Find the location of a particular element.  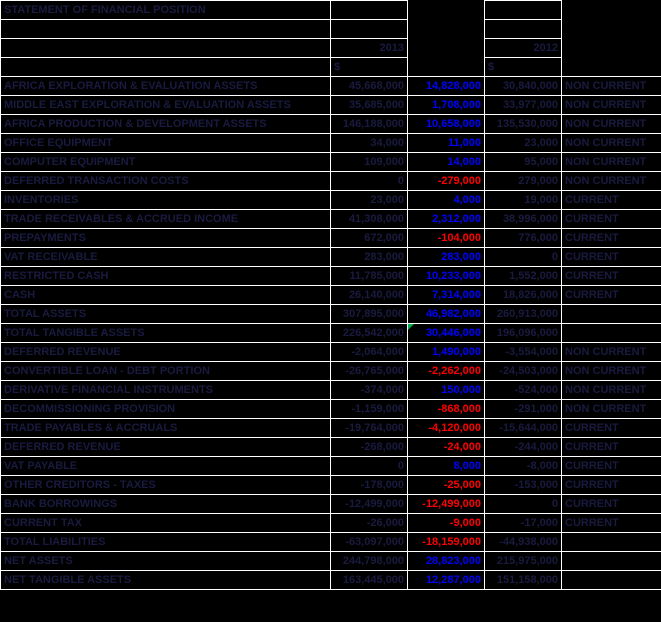

value-2013-cell: 283,000 is located at coordinates (369, 257).